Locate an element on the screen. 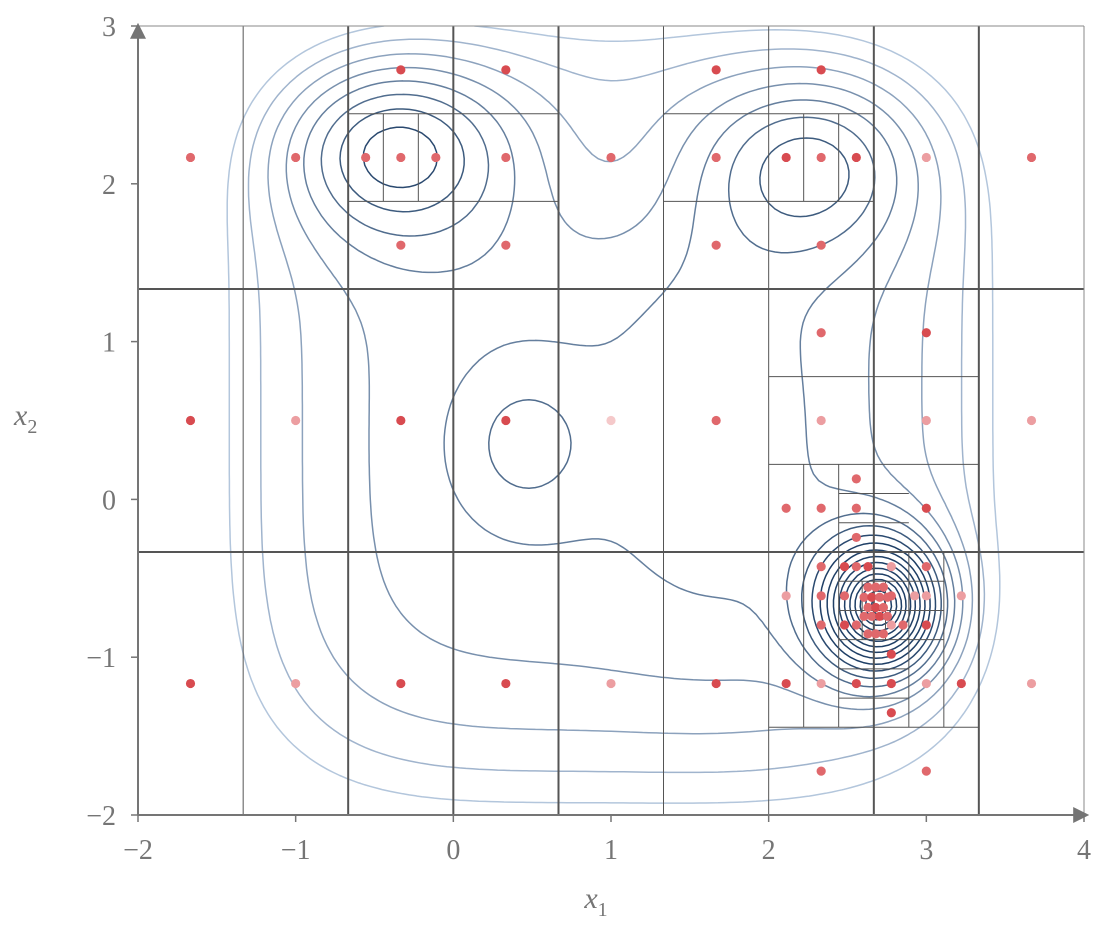  y-axis-label: x2 is located at coordinates (25, 418).